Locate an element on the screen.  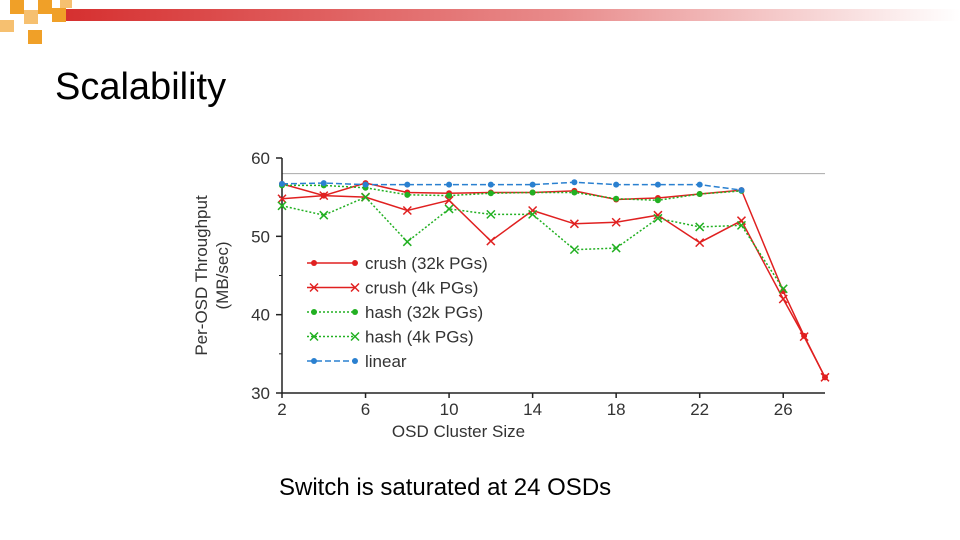
series-hash-4k-pgs- is located at coordinates (532, 243).